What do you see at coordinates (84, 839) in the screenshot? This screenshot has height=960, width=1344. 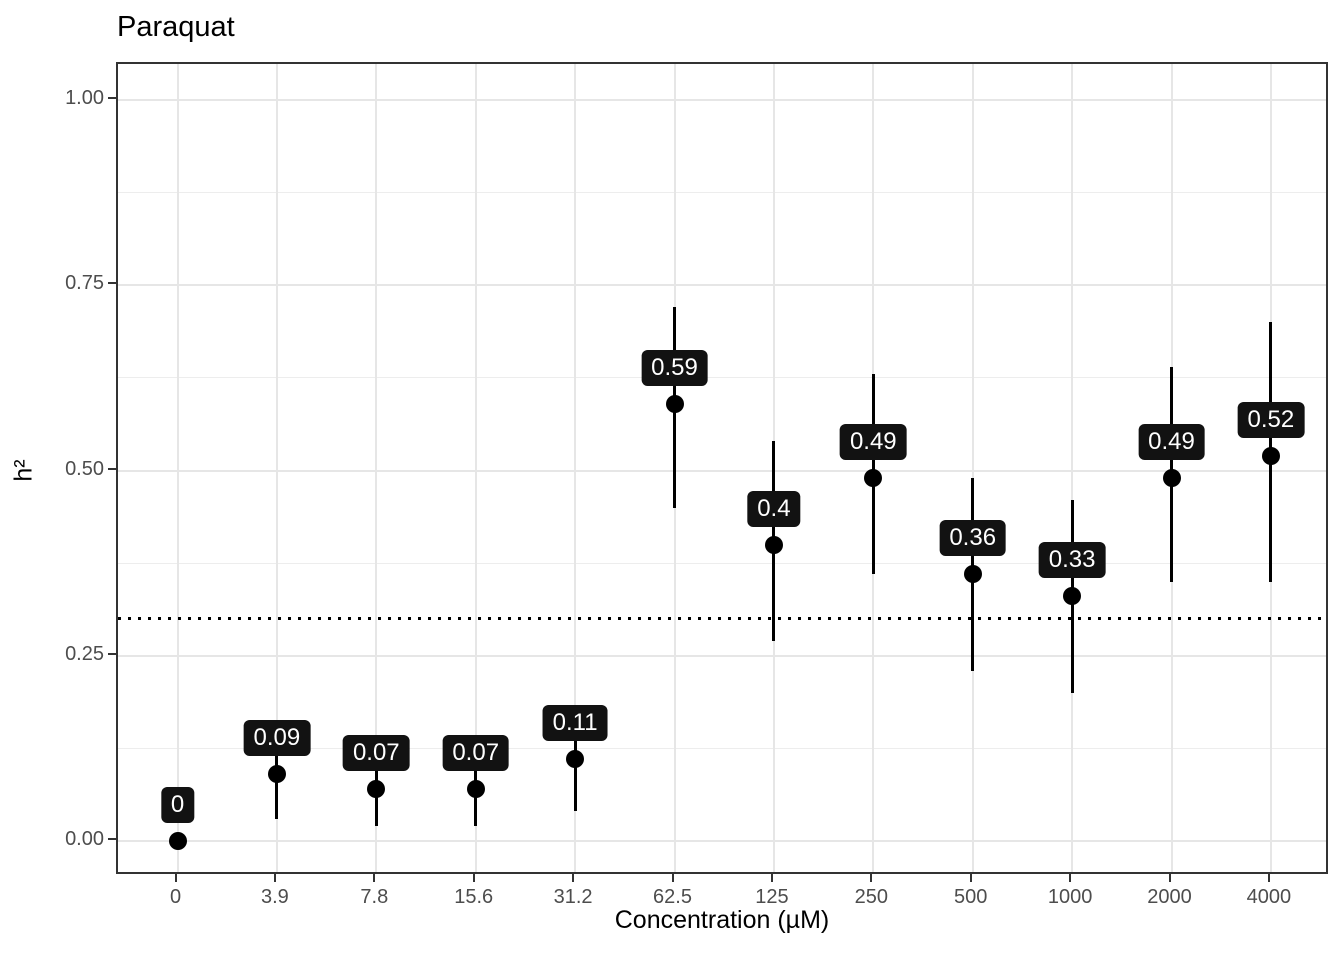 I see `y-tick-label: 0.00` at bounding box center [84, 839].